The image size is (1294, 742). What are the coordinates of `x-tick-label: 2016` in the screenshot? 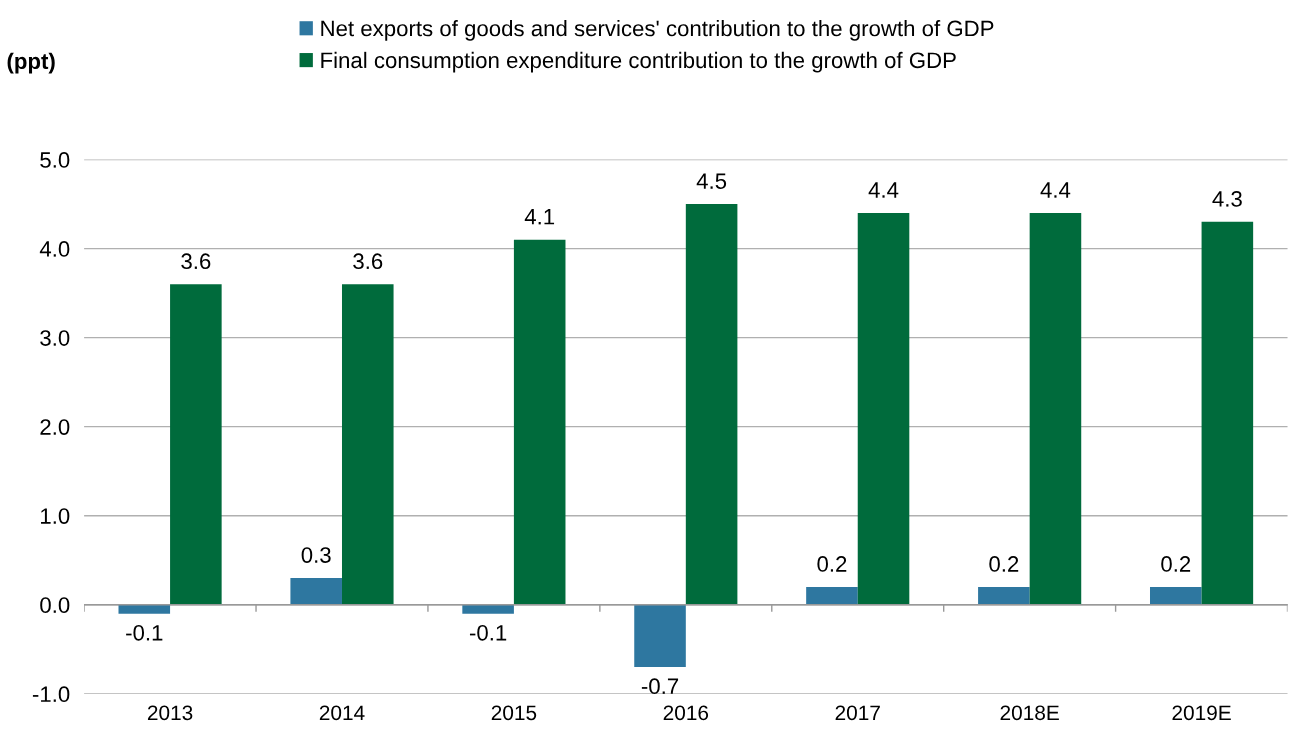 It's located at (686, 713).